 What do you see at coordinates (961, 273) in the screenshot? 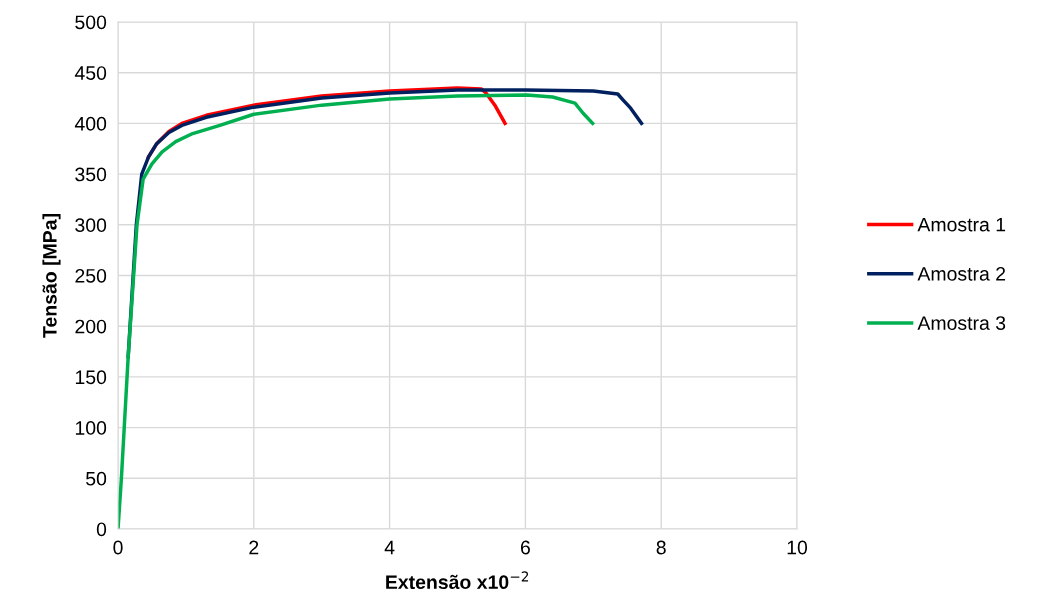
I see `legend-label: Amostra 2` at bounding box center [961, 273].